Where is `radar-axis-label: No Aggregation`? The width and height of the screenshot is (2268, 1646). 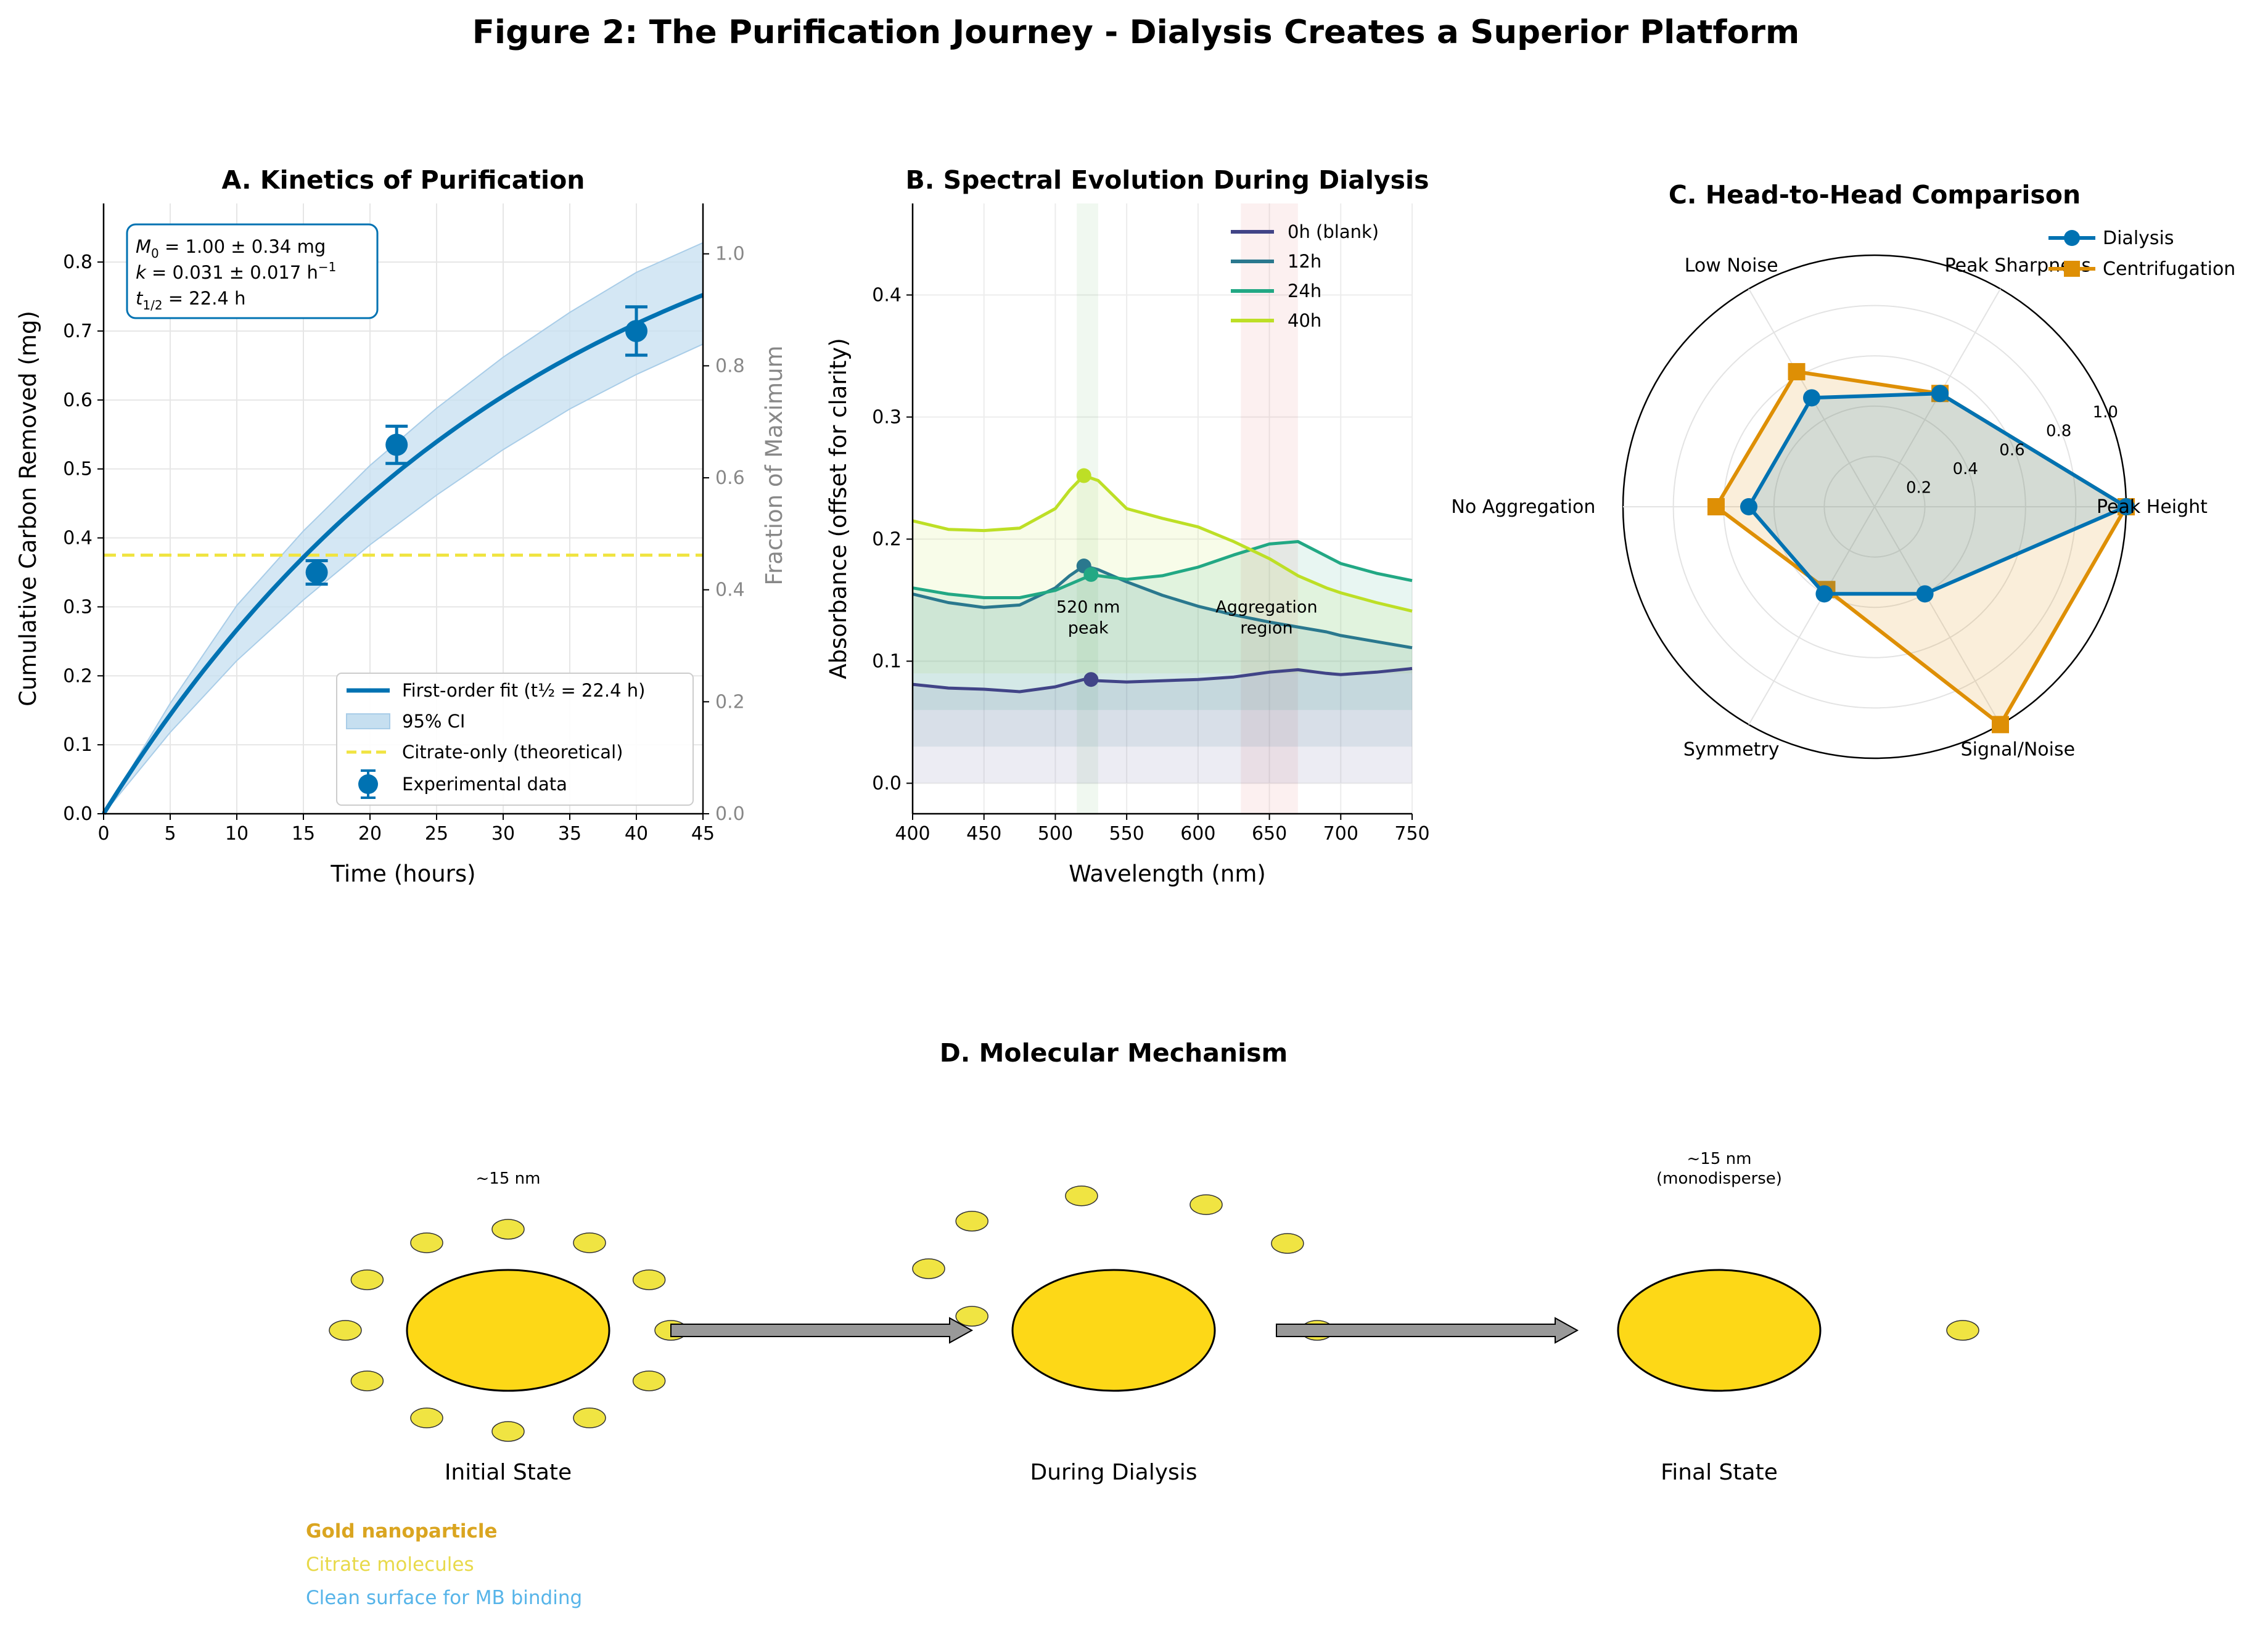
radar-axis-label: No Aggregation is located at coordinates (1523, 507).